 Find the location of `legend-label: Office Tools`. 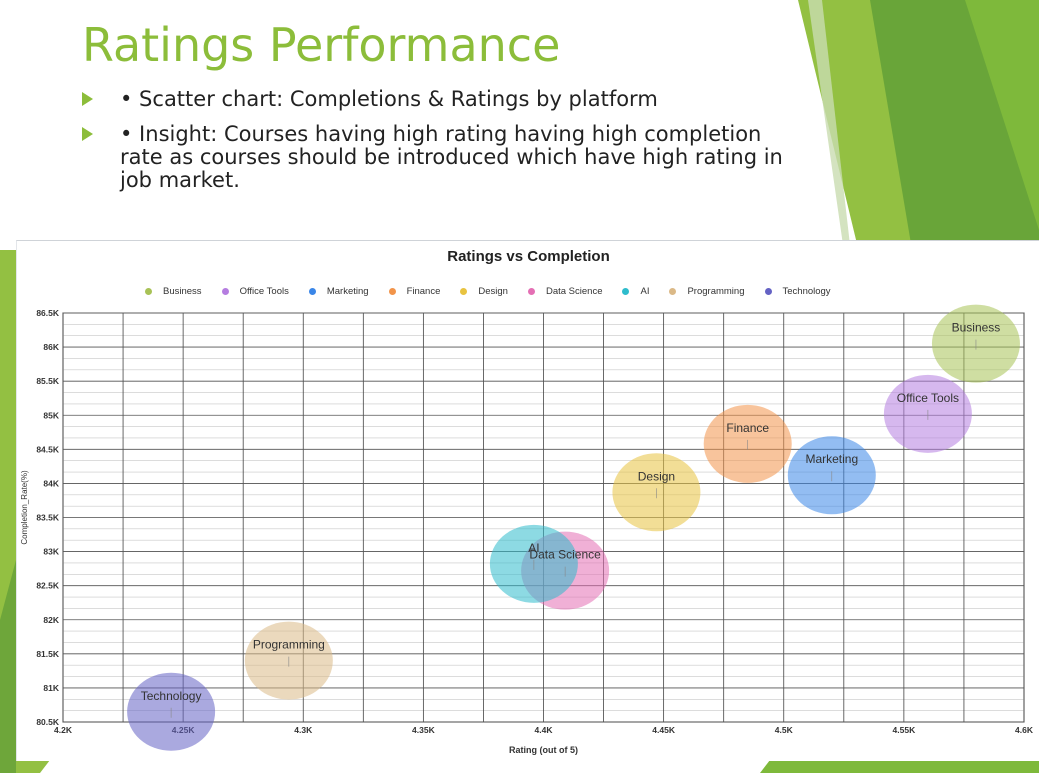

legend-label: Office Tools is located at coordinates (264, 291).